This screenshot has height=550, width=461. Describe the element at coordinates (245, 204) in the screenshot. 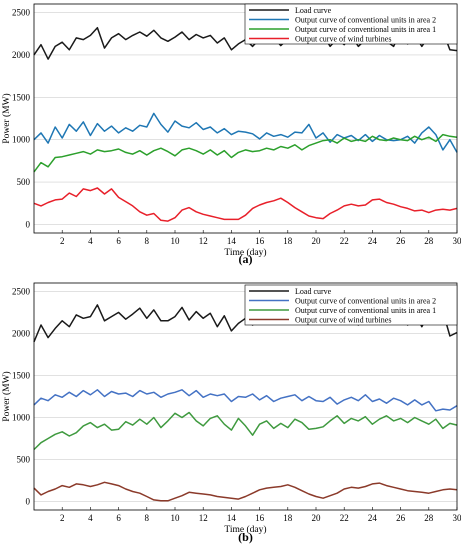

I see `series-line-a_wind` at that location.